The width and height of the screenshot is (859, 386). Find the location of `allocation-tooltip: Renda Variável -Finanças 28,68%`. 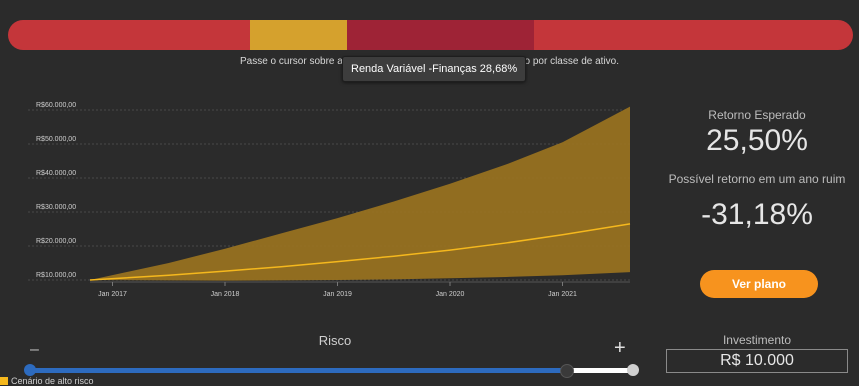

allocation-tooltip: Renda Variável -Finanças 28,68% is located at coordinates (434, 69).